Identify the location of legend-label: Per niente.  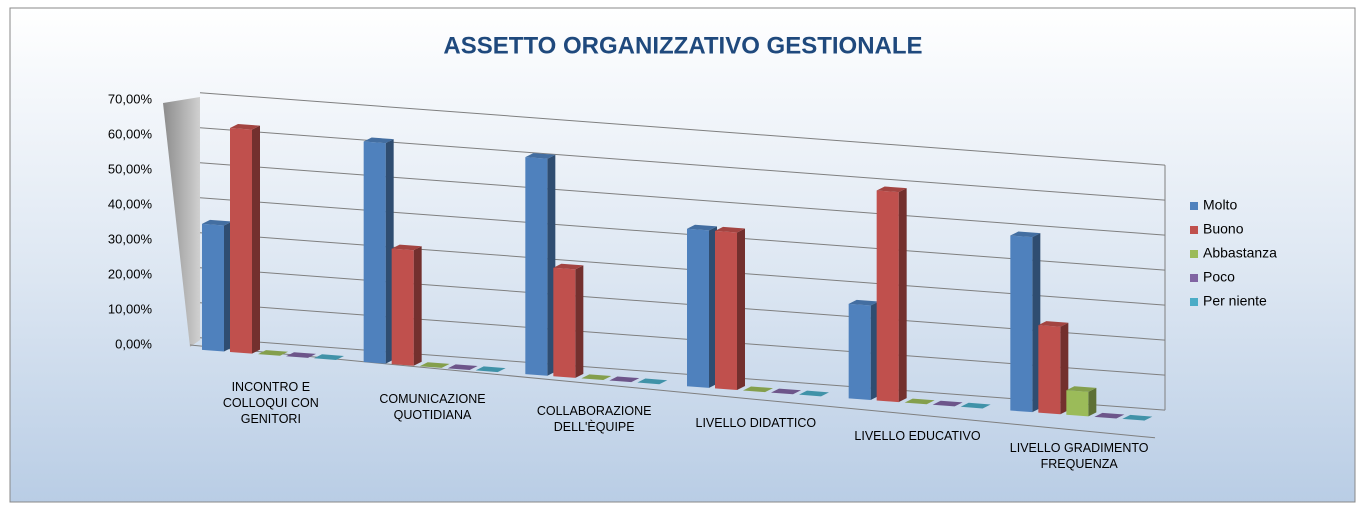
(1235, 301).